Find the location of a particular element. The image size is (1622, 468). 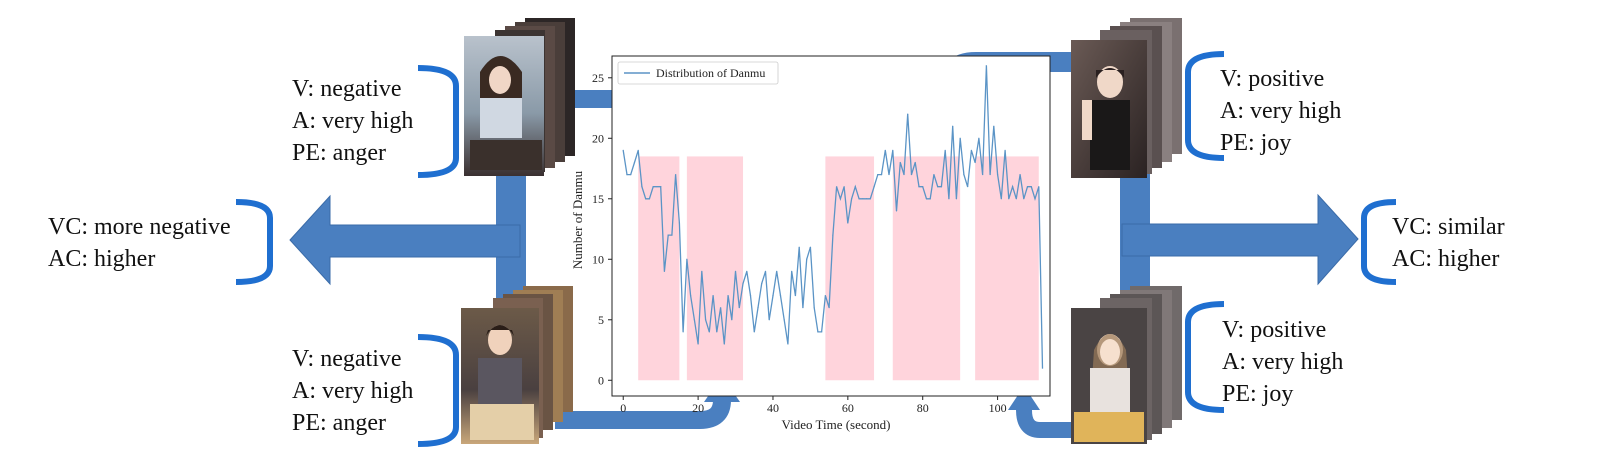

top-right-bracket-icon is located at coordinates (1205, 106).